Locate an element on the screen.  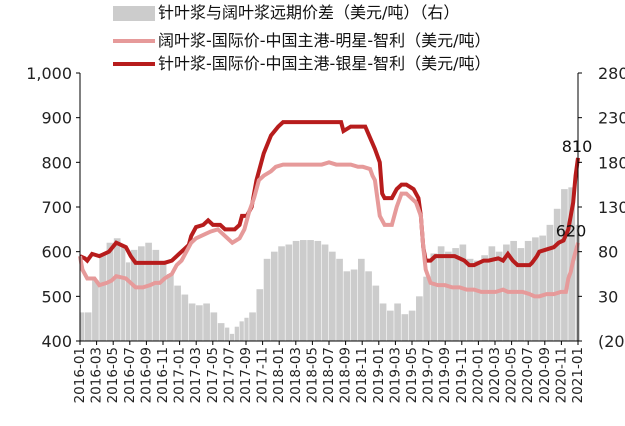
left-tick-label: 400 is located at coordinates (56, 341).